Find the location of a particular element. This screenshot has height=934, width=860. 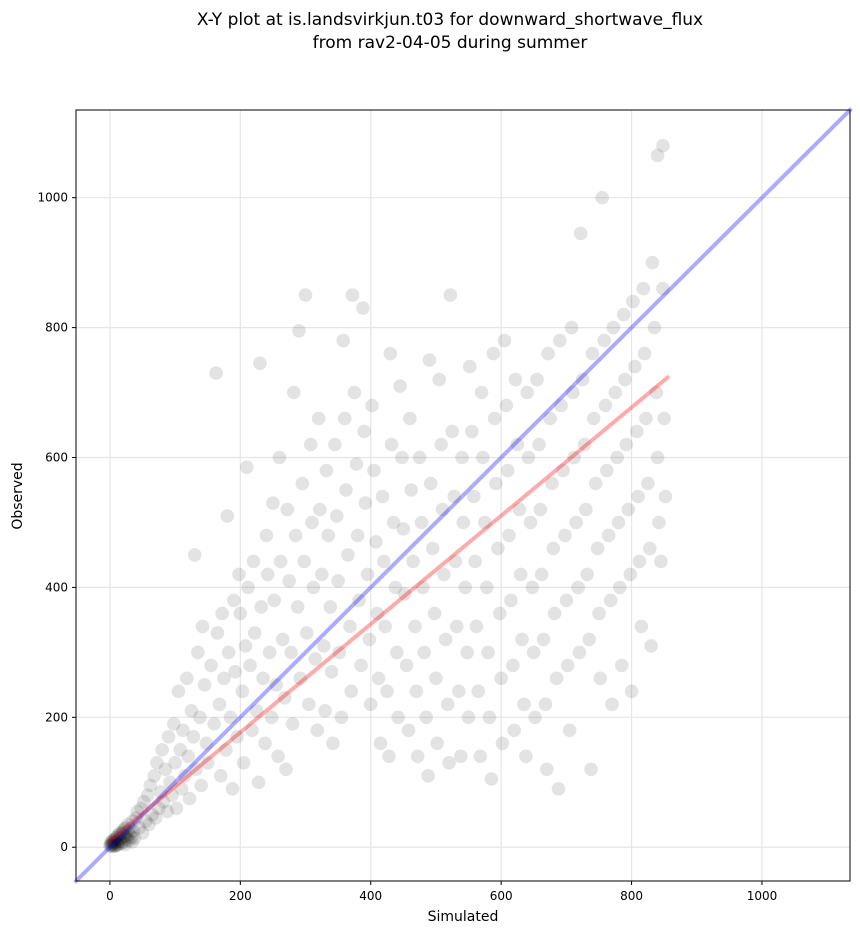

y-axis-ticks: 0 200 400 600 800 1000 is located at coordinates (56, 522).